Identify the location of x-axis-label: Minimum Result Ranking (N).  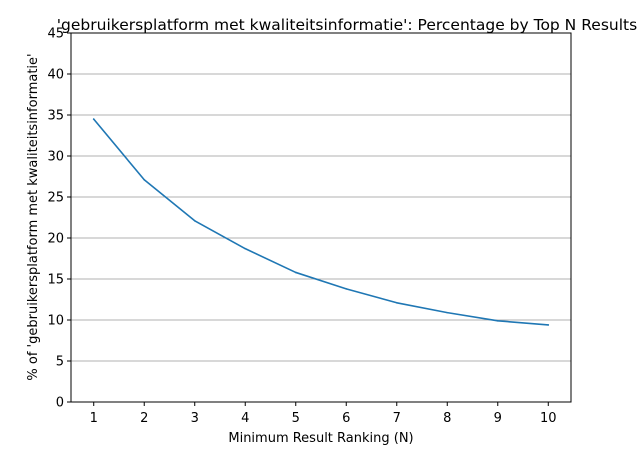
(320, 438).